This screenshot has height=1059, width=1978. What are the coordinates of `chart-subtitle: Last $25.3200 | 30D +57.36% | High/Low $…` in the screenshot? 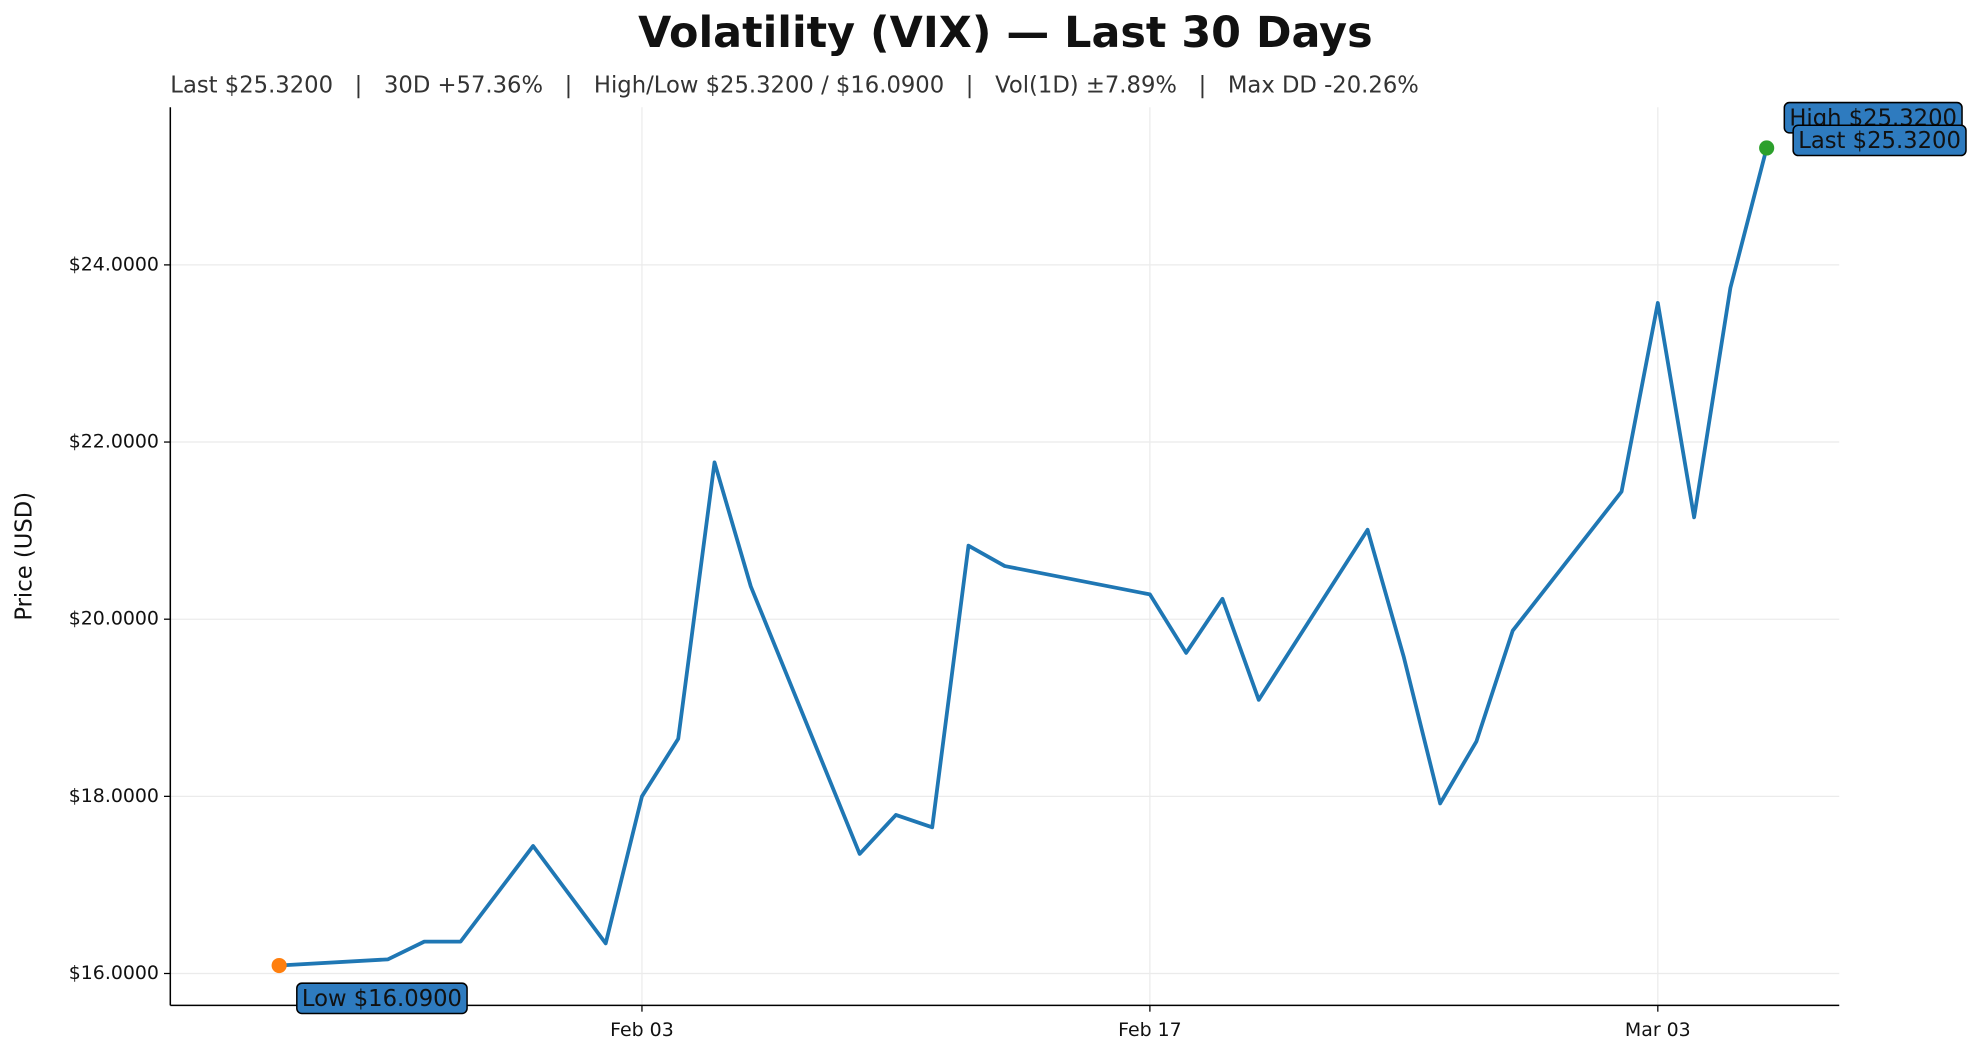 It's located at (794, 85).